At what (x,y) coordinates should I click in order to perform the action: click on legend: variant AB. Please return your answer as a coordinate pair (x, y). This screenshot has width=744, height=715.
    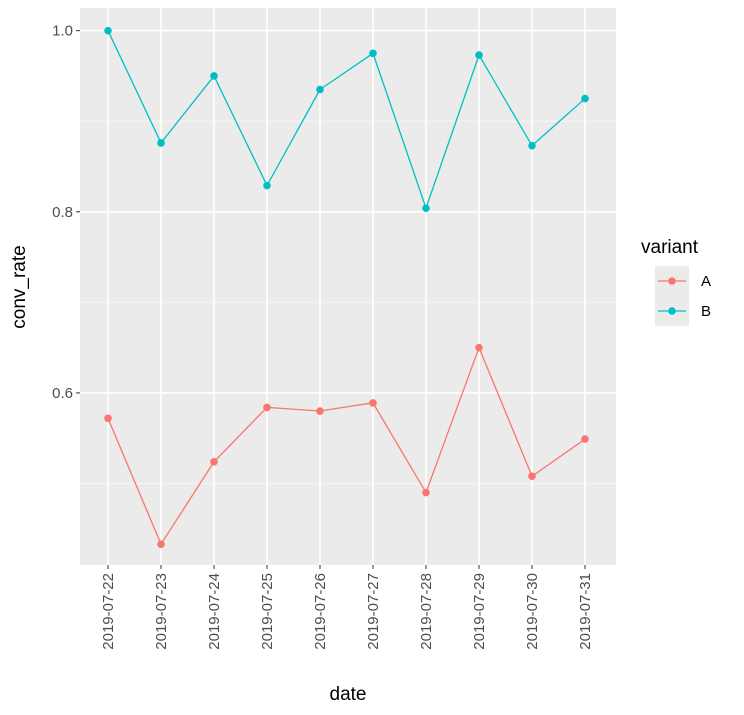
    Looking at the image, I should click on (676, 281).